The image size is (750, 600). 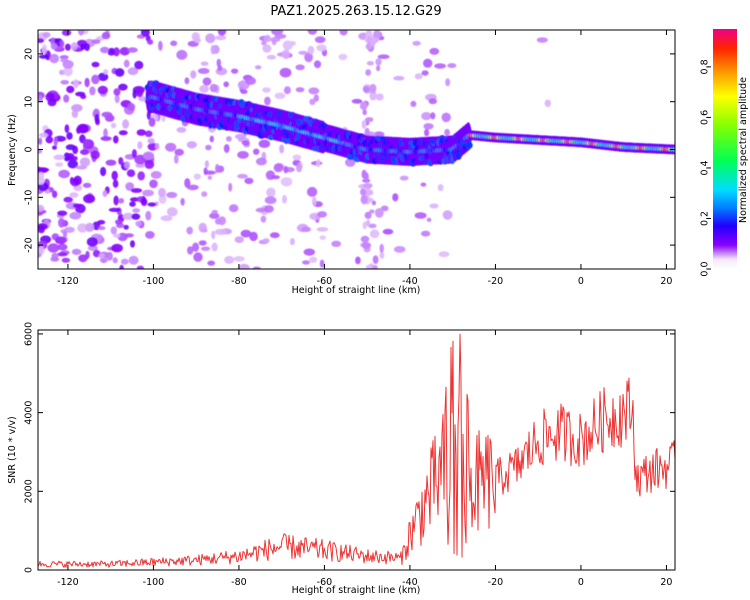 I want to click on colorbar-tick-label: 0.0, so click(x=704, y=268).